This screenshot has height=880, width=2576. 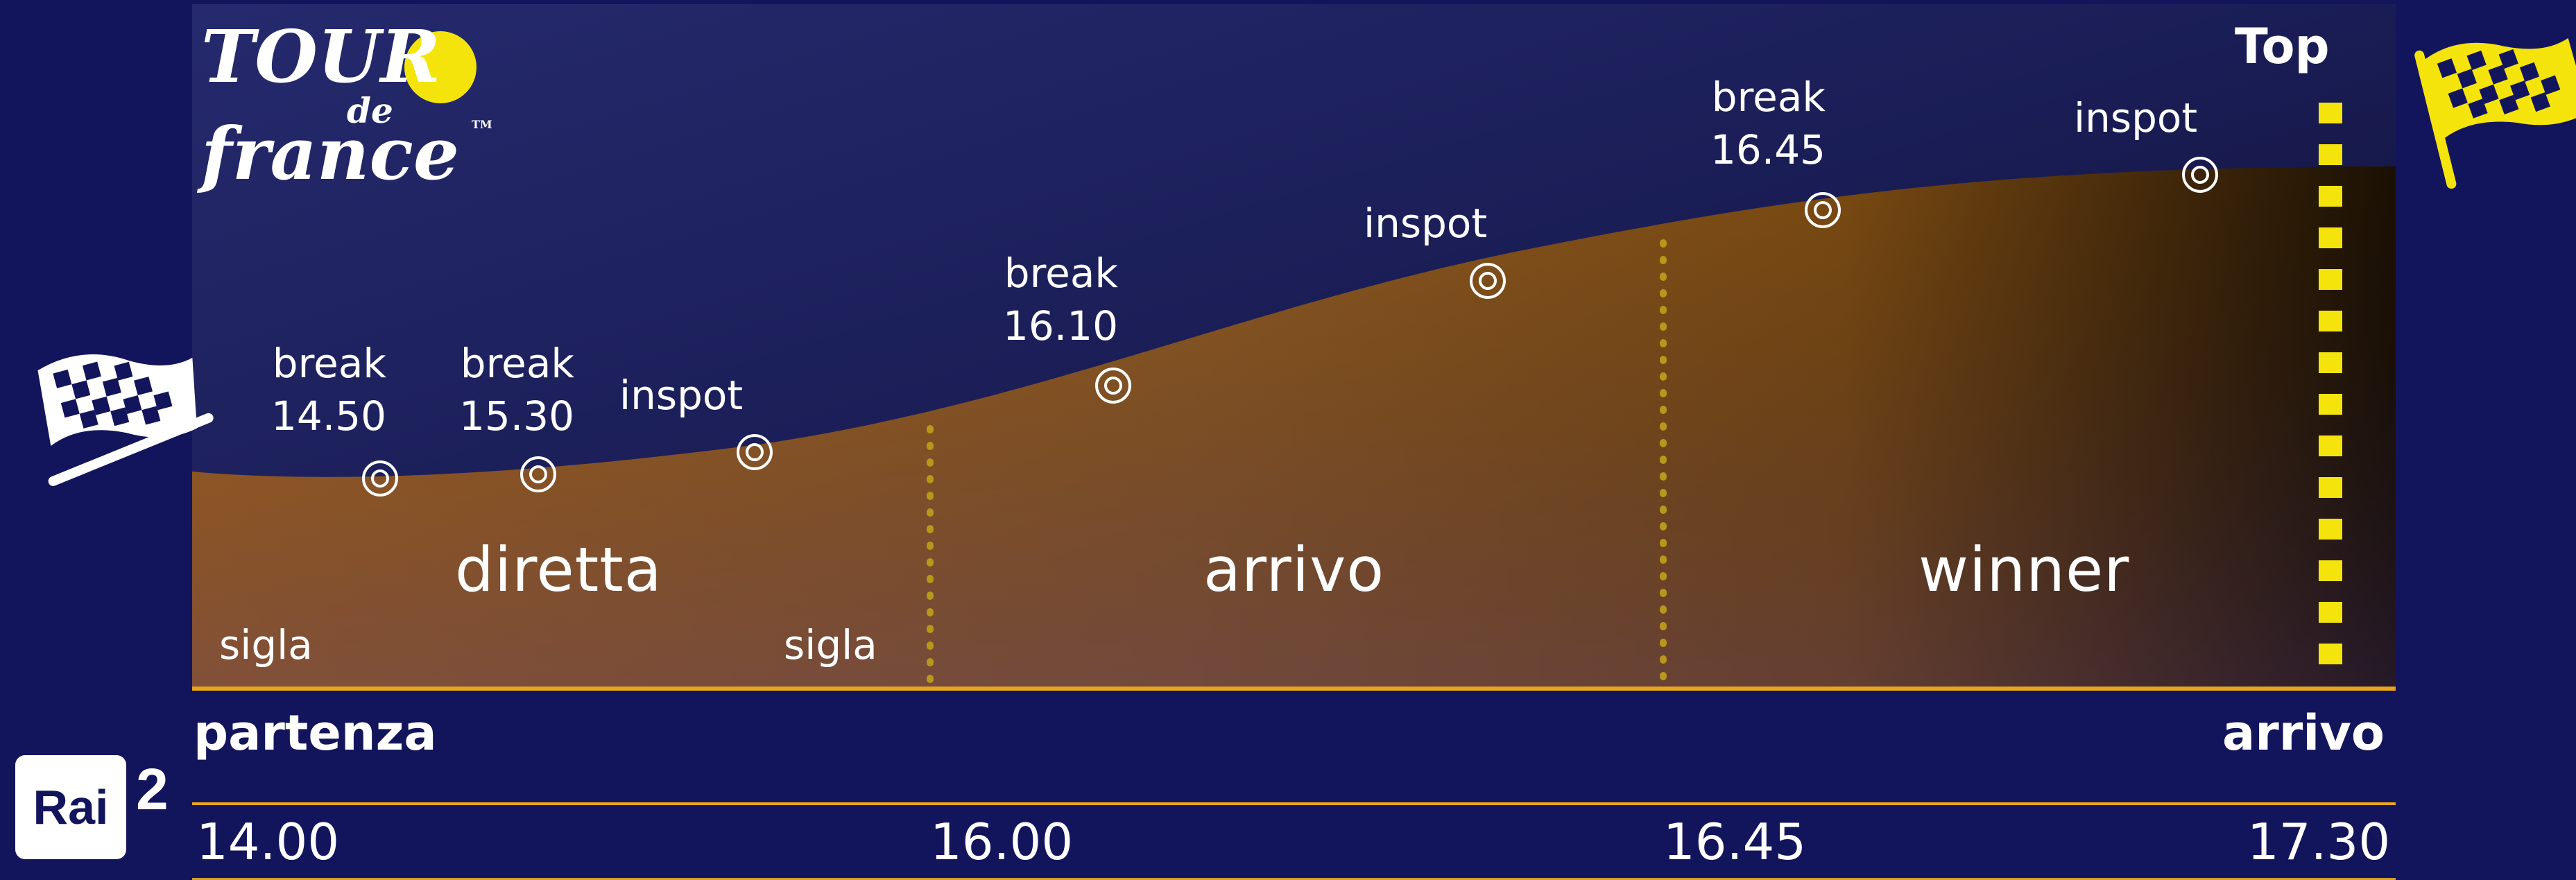 I want to click on logo-sun-icon, so click(x=440, y=67).